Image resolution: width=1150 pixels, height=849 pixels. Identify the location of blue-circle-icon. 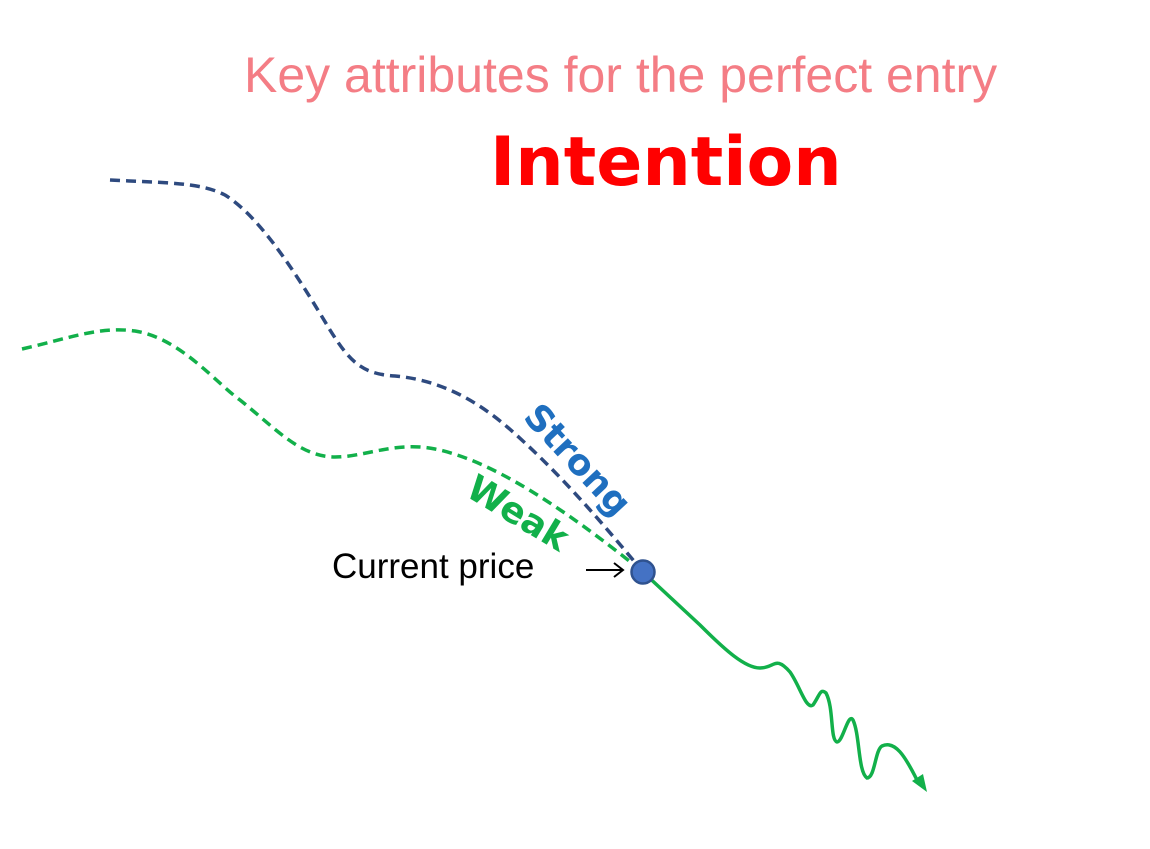
(643, 572).